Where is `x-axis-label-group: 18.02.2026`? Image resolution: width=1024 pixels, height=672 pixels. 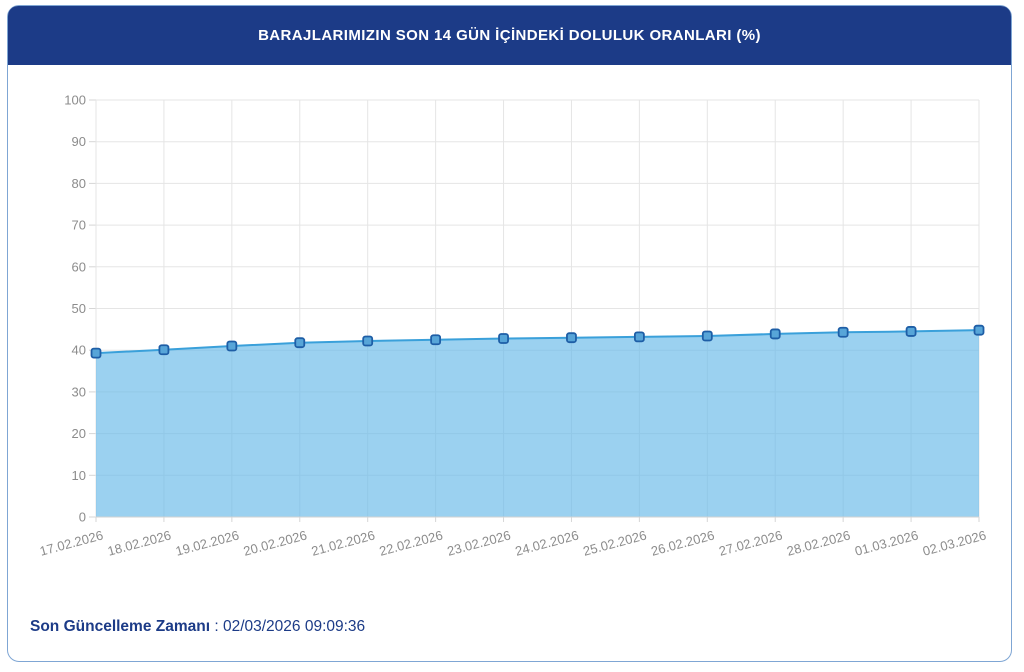
x-axis-label-group: 18.02.2026 is located at coordinates (139, 542).